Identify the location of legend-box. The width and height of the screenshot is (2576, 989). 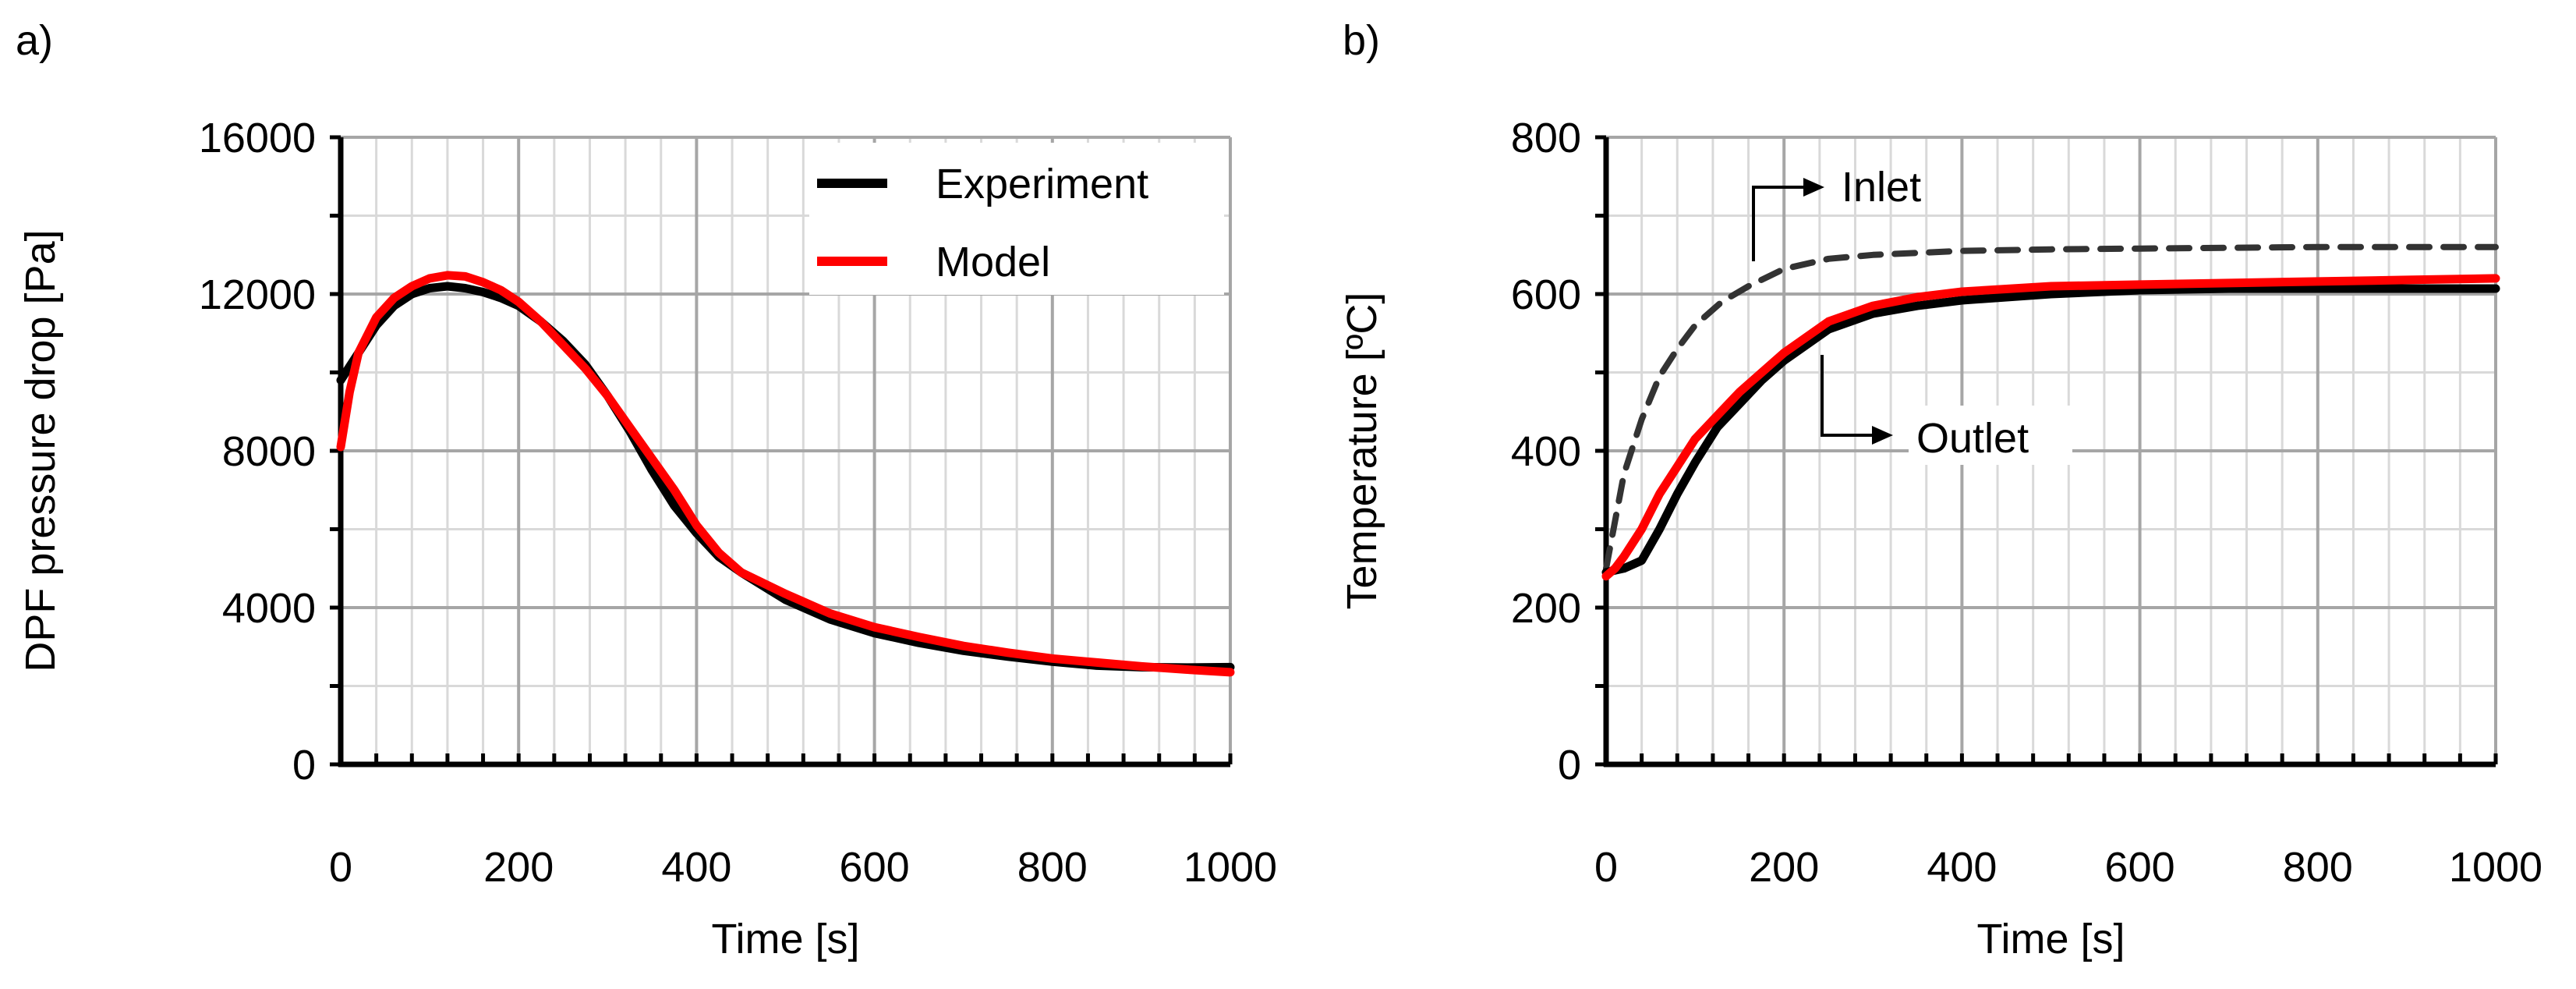
(1016, 219).